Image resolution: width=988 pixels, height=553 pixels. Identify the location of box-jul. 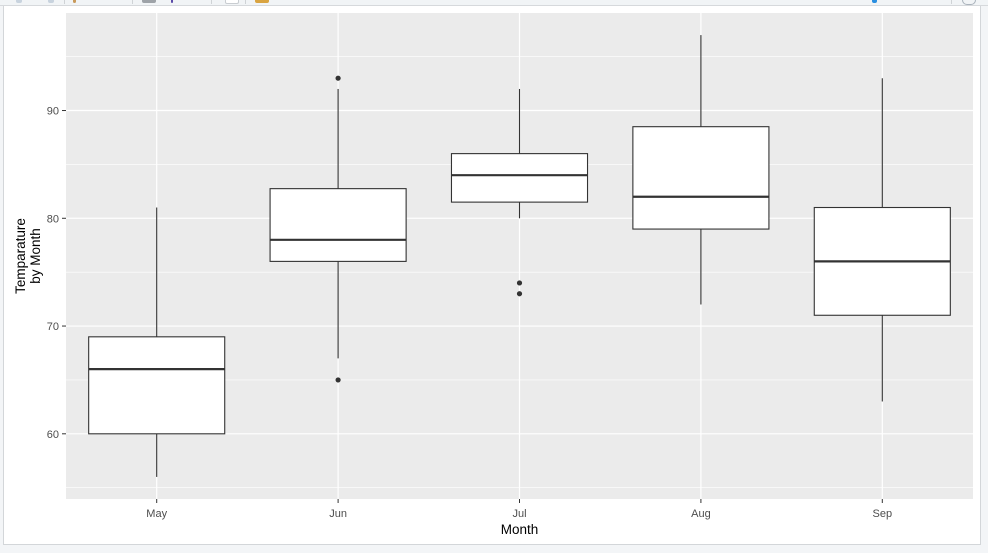
(519, 192).